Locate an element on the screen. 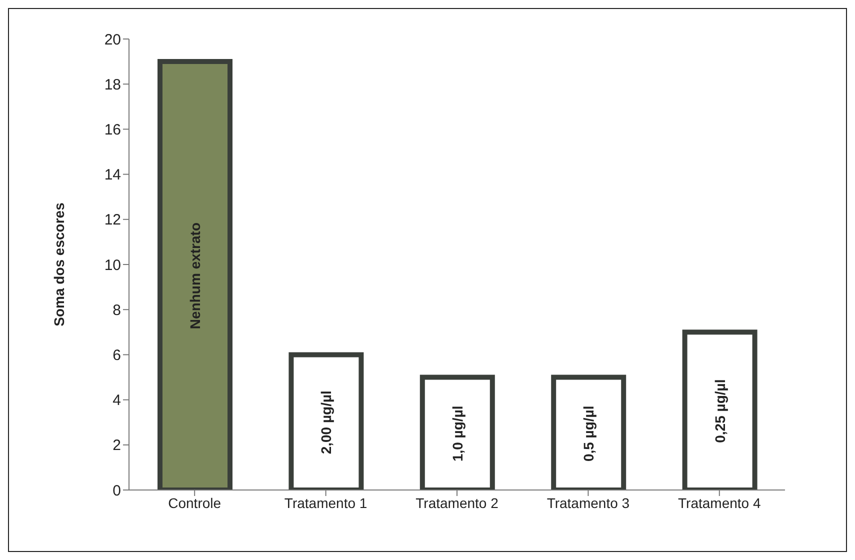  y-tick-label: 0 is located at coordinates (116, 491).